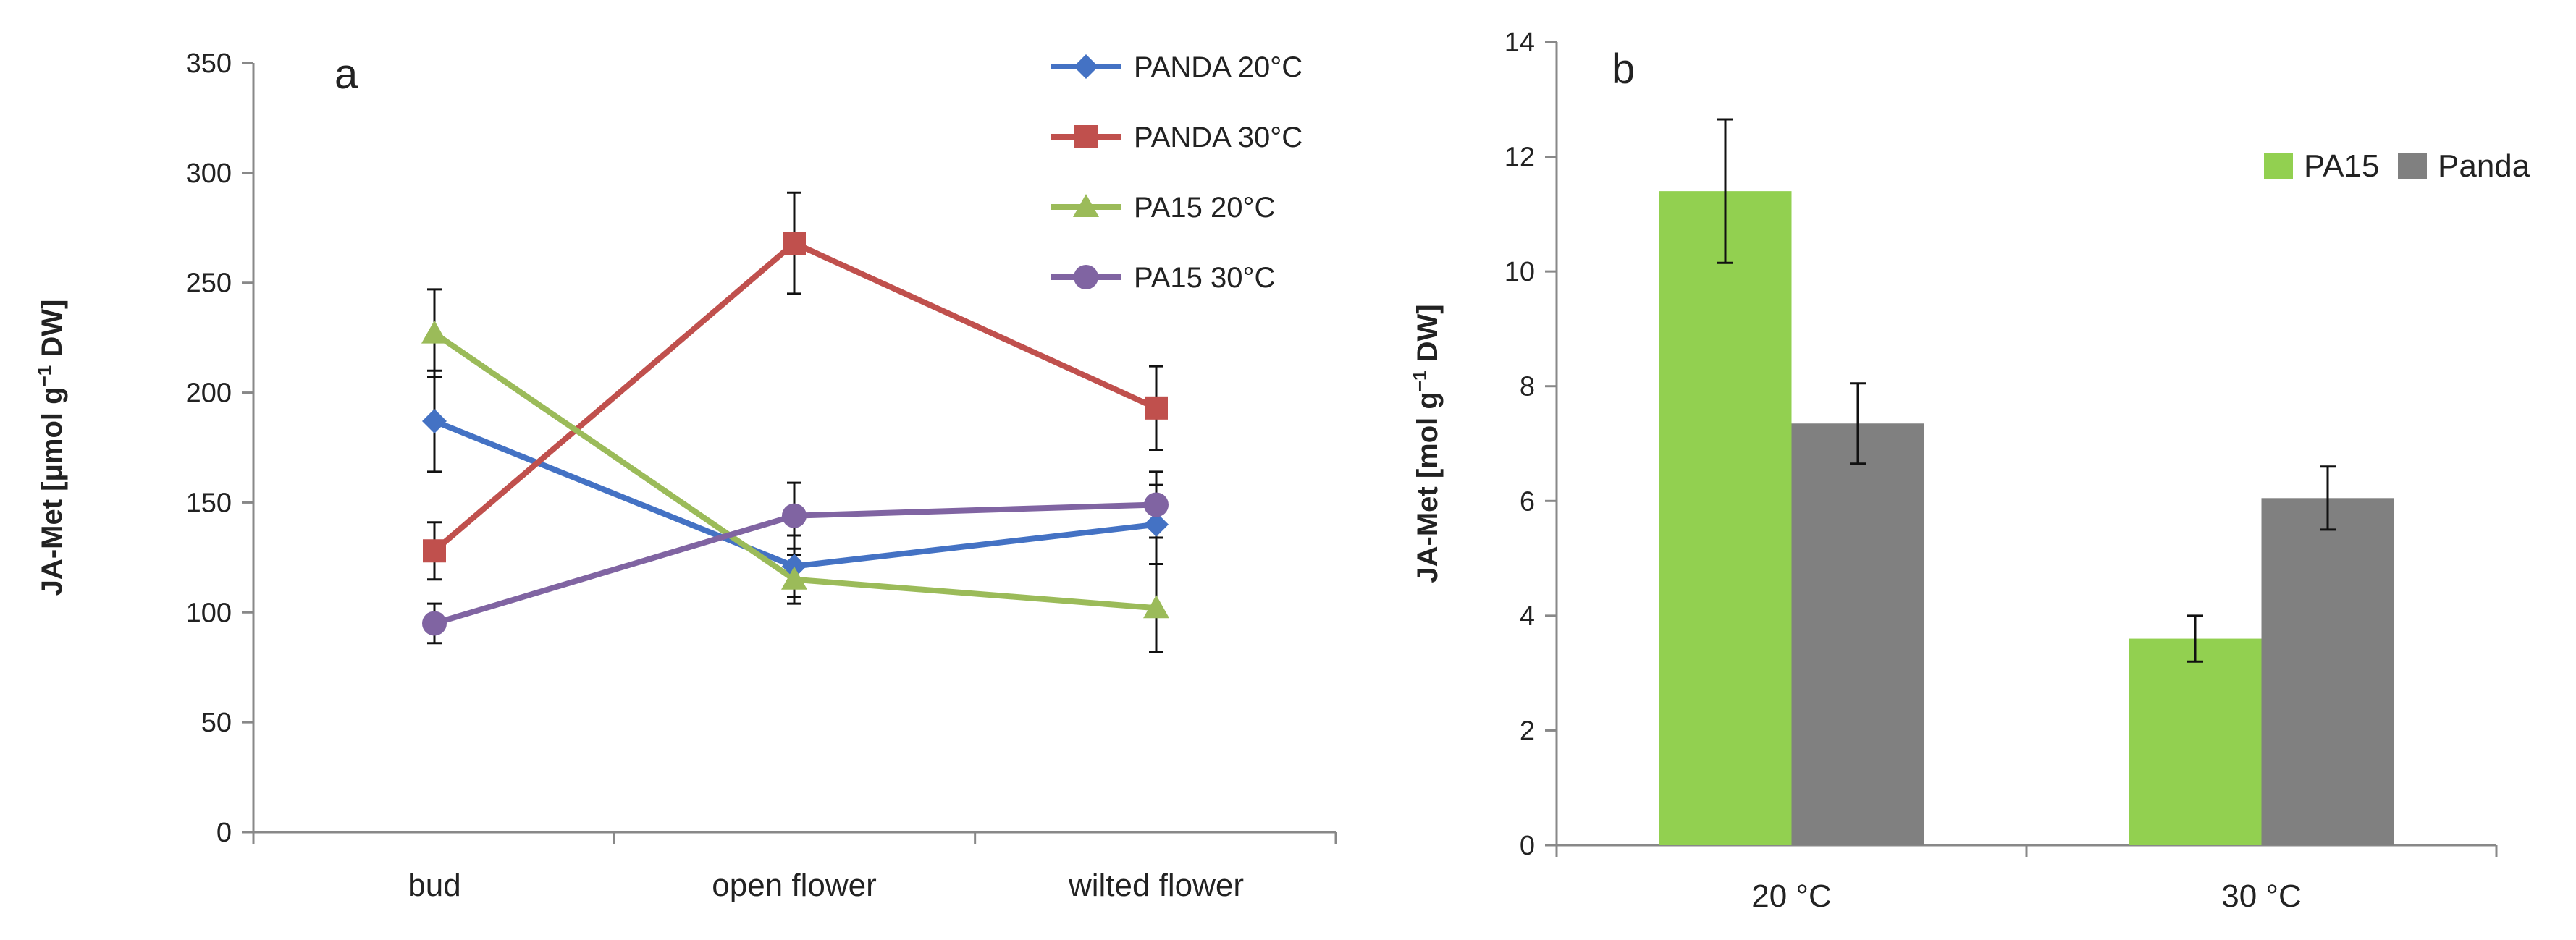 Image resolution: width=2576 pixels, height=940 pixels. Describe the element at coordinates (52, 491) in the screenshot. I see `y-axis-title-a-main: JA-Met [μmol g` at that location.